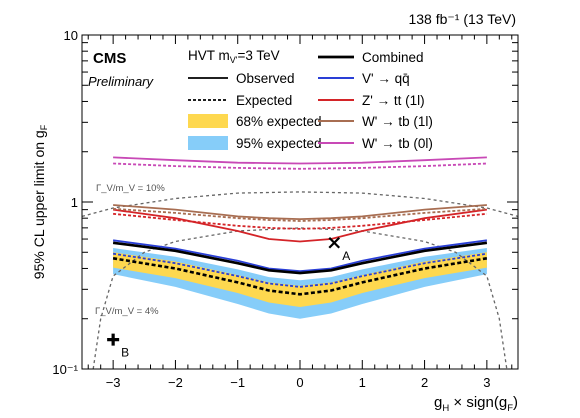  I want to click on legend-label: 68% expected, so click(279, 121).